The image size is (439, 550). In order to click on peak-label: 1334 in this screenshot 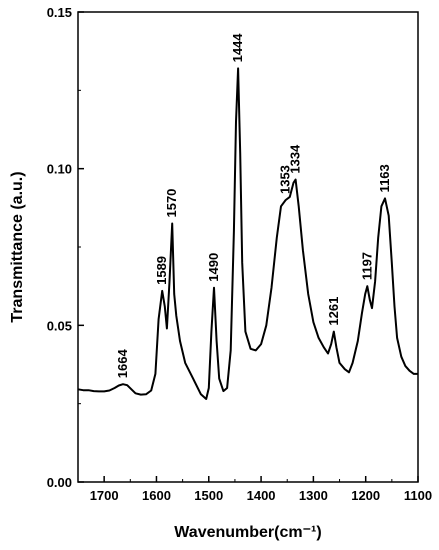, I will do `click(295, 159)`.